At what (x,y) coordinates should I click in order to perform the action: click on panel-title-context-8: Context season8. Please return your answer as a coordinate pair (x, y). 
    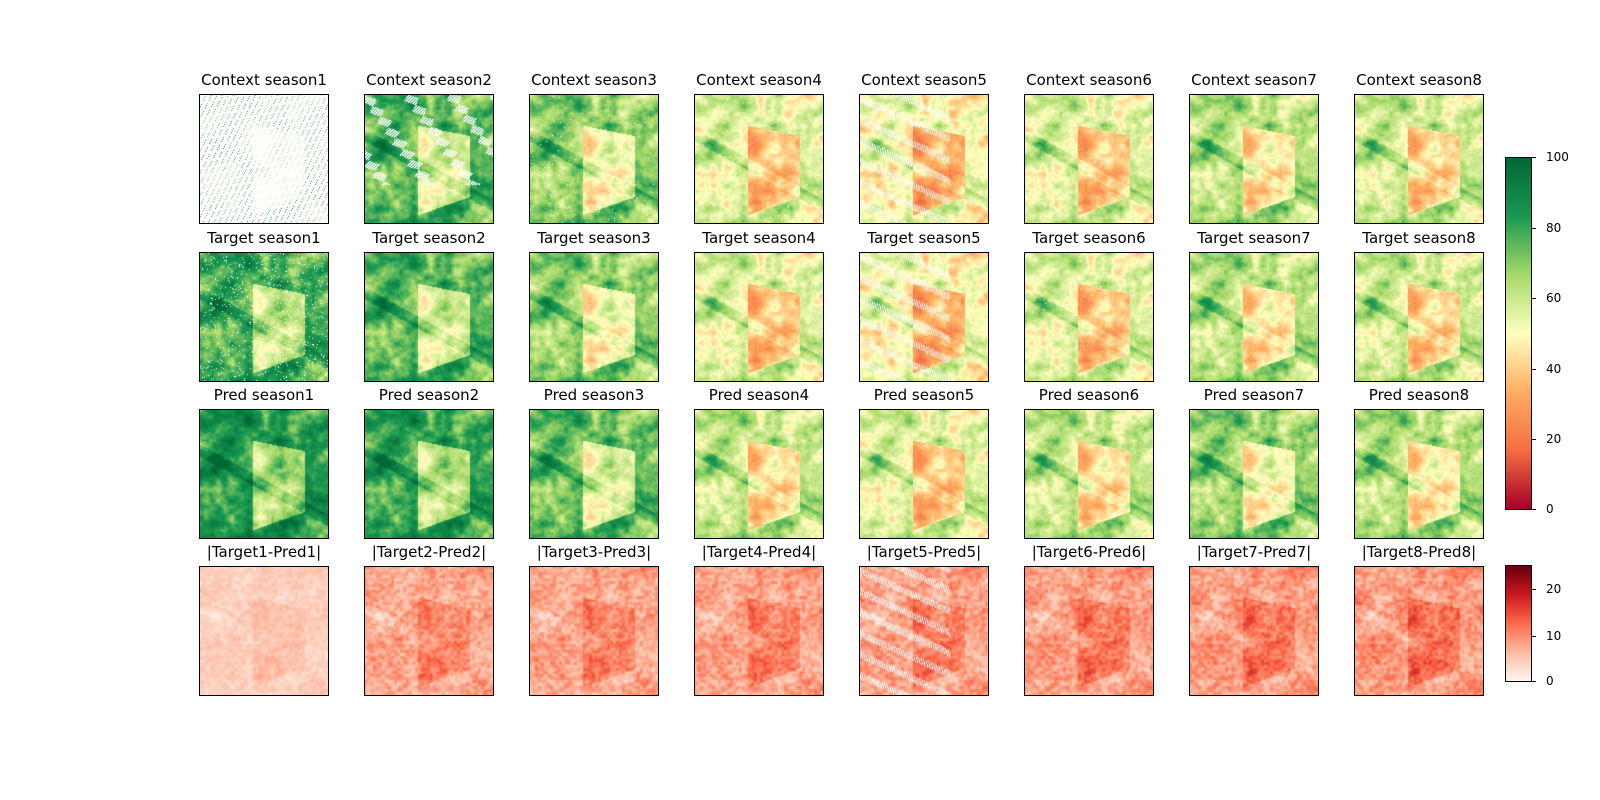
    Looking at the image, I should click on (1419, 80).